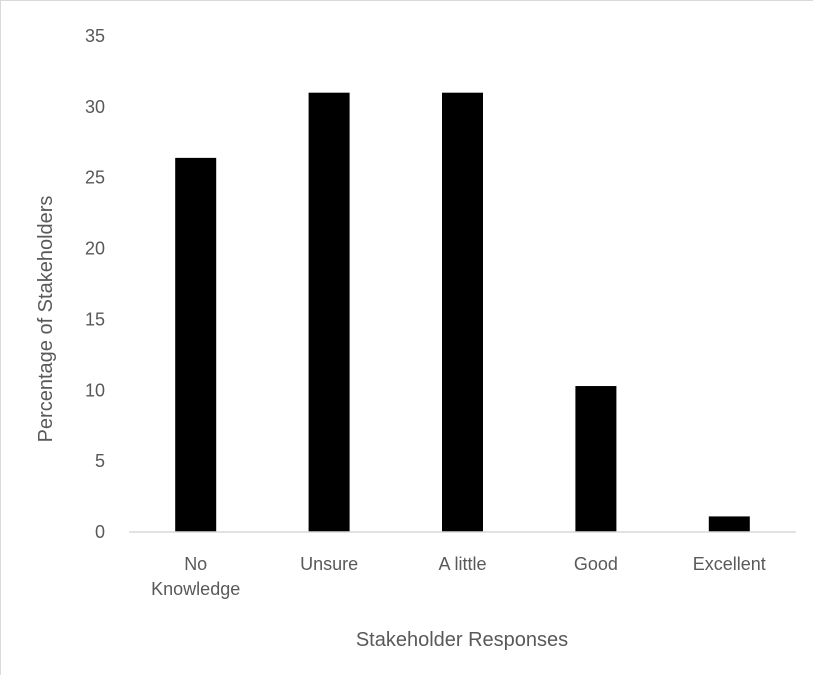 The image size is (813, 676). I want to click on x-axis-ticks: No Knowledge Unsure A little Good Excellent, so click(458, 576).